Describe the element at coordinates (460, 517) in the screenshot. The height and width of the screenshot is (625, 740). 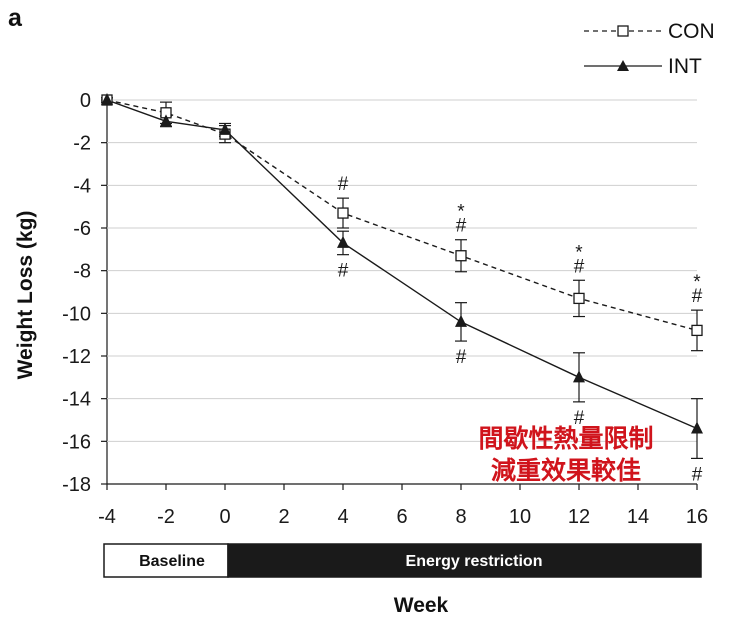
I see `x-tick-label: 8` at that location.